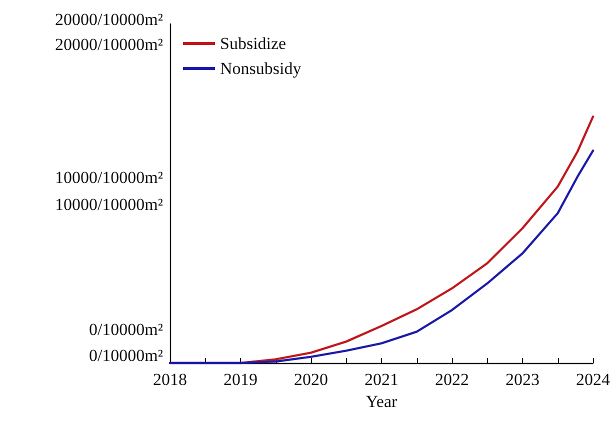 Image resolution: width=614 pixels, height=426 pixels. I want to click on x-tick-label: 2021, so click(381, 379).